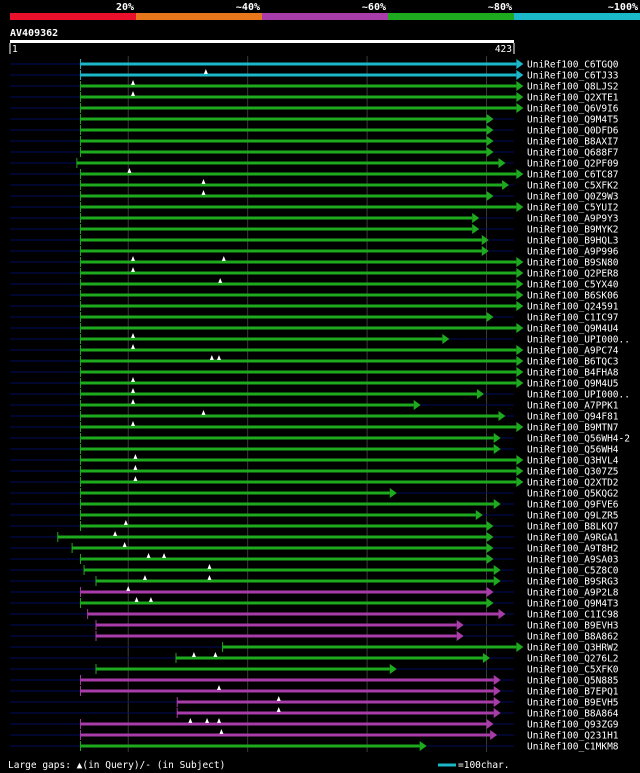  I want to click on hit-label: UniRef100_C1IC98, so click(573, 615).